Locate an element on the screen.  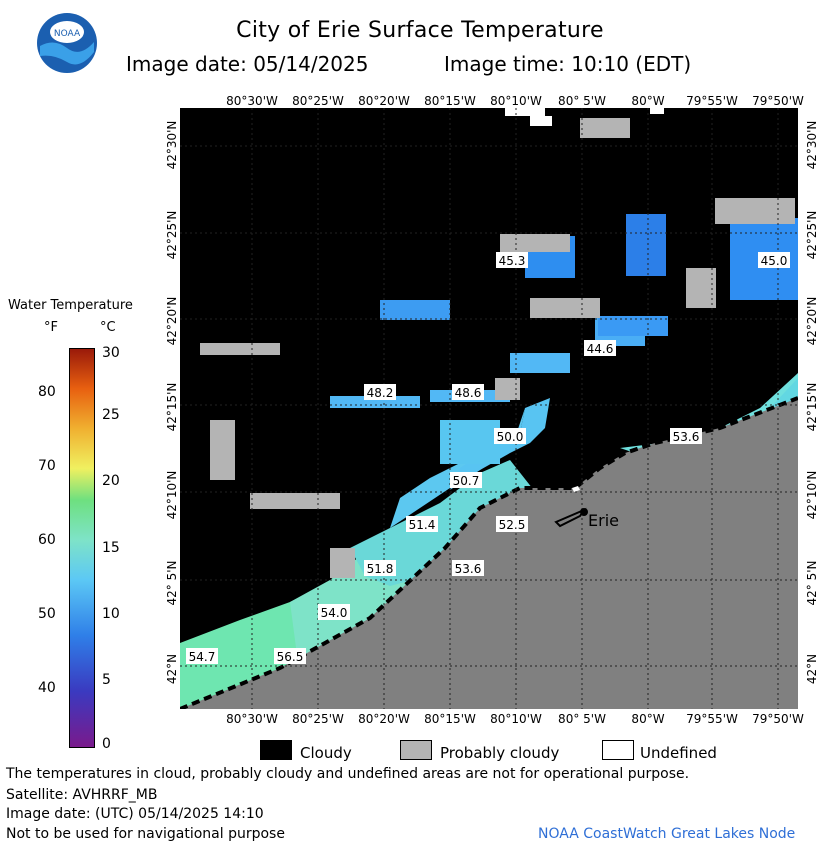
image-date: Image date: 05/14/2025 is located at coordinates (247, 64).